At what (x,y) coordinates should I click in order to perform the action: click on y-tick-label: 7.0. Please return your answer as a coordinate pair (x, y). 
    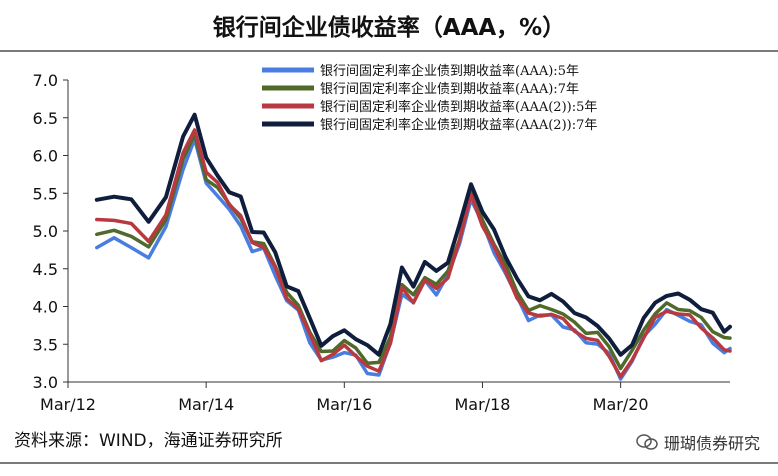
    Looking at the image, I should click on (45, 80).